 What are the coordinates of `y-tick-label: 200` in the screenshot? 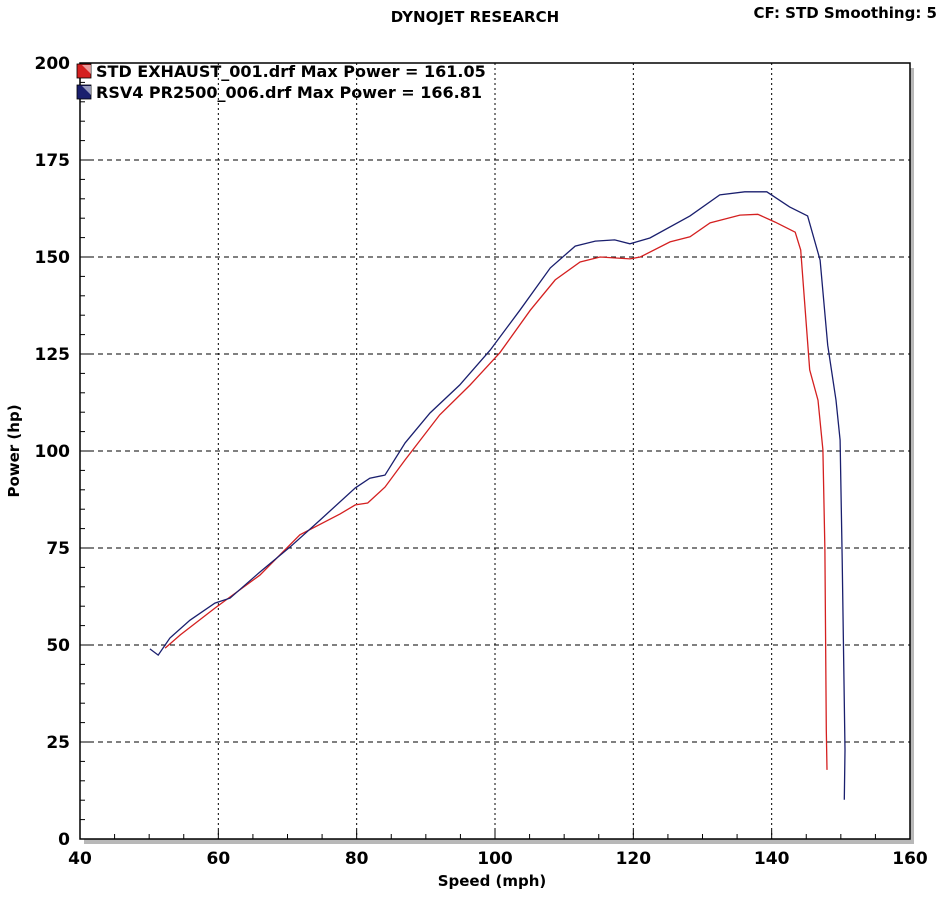 It's located at (53, 64).